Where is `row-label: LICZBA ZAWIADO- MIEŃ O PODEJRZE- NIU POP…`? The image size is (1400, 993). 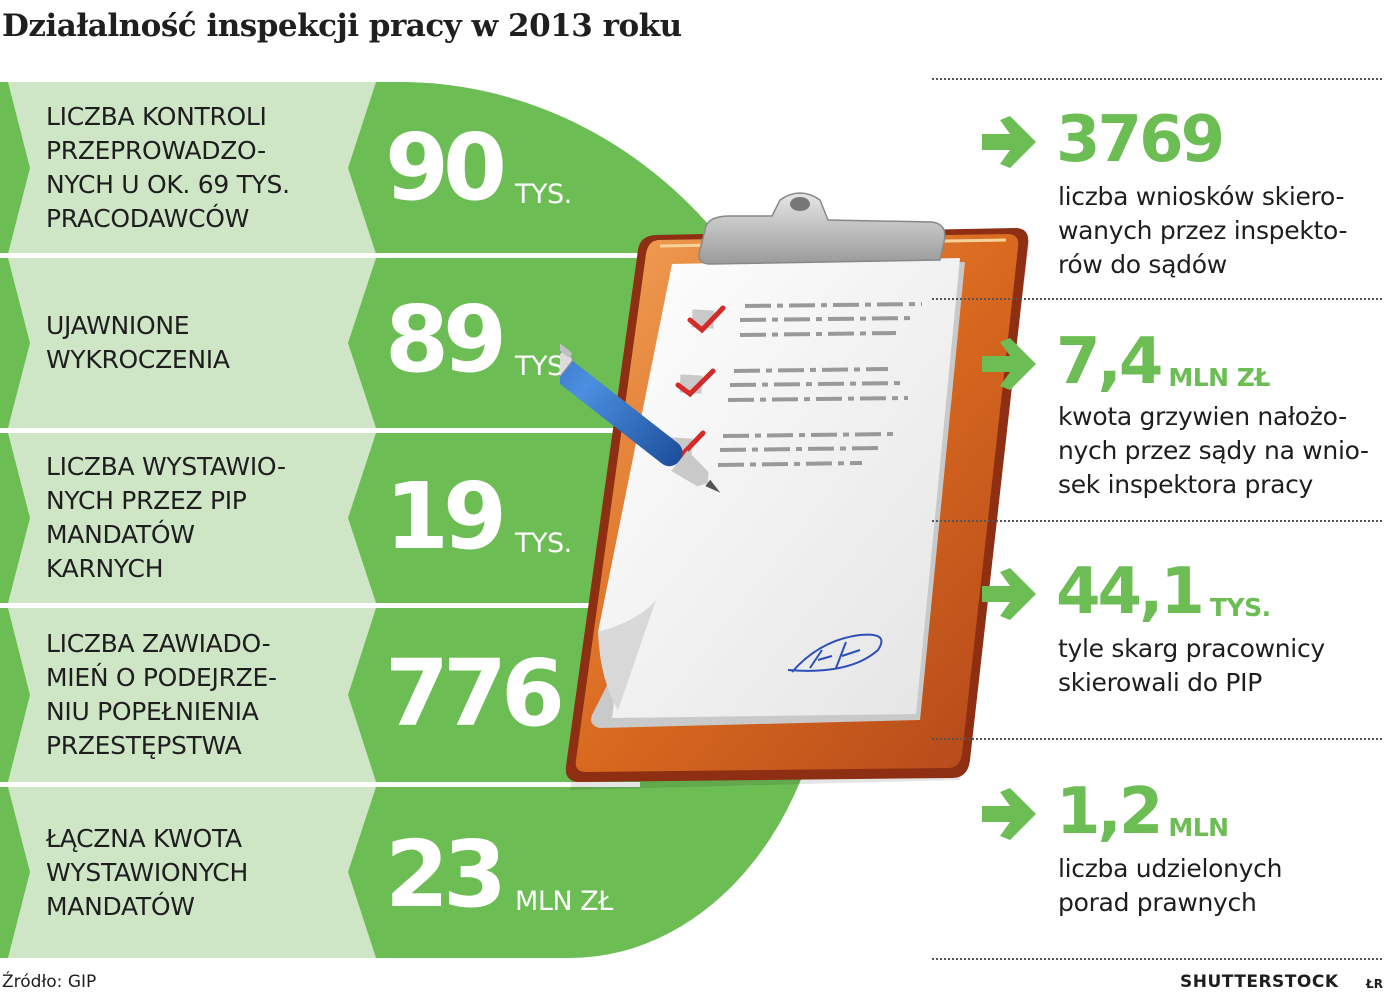 row-label: LICZBA ZAWIADO- MIEŃ O PODEJRZE- NIU POP… is located at coordinates (161, 694).